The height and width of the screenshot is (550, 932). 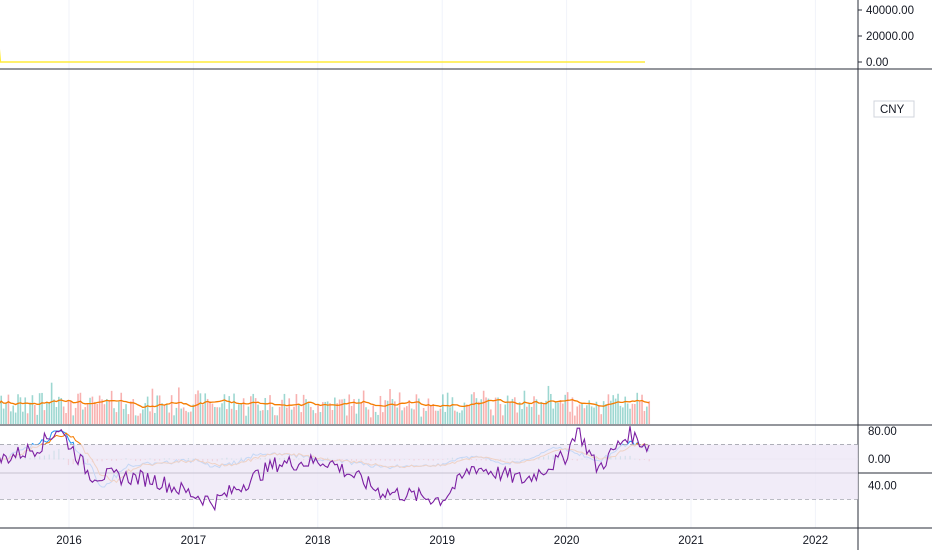 I want to click on rsi-tick-label: 80.00, so click(x=882, y=432).